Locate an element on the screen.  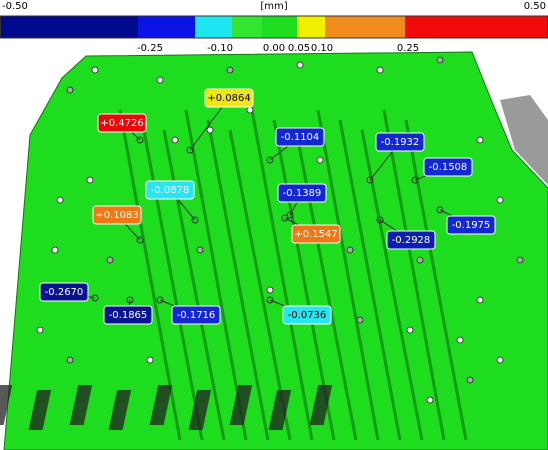
callout-text: -0.1389 is located at coordinates (302, 193).